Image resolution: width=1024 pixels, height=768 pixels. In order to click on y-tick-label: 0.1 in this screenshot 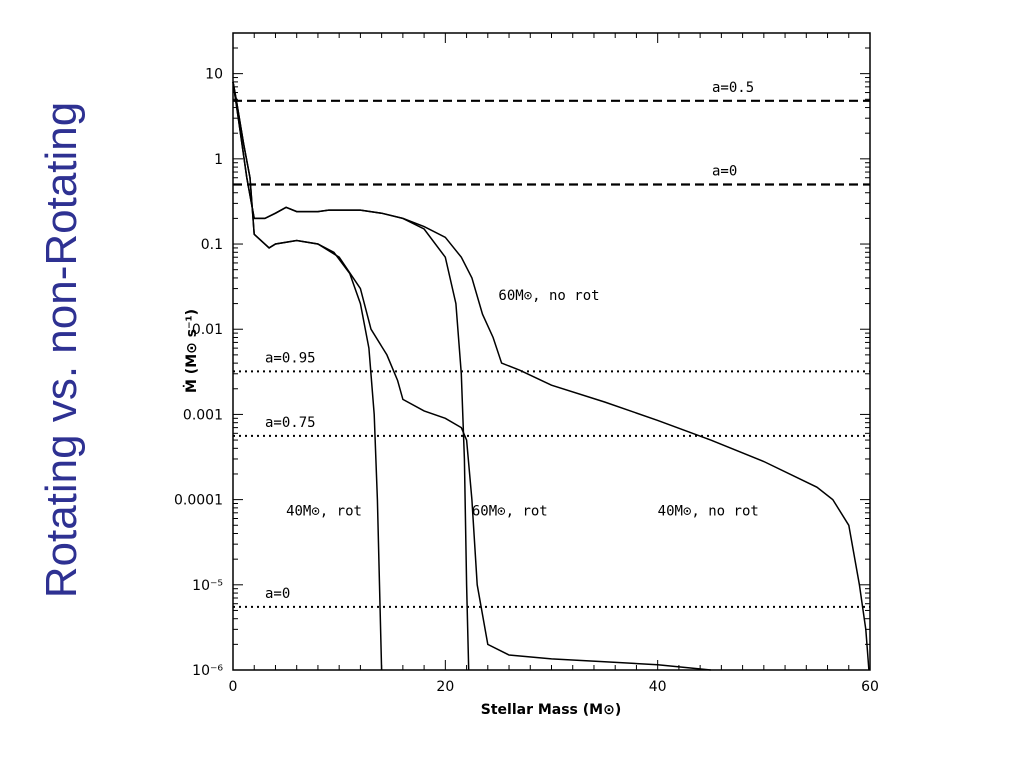, I will do `click(212, 245)`.